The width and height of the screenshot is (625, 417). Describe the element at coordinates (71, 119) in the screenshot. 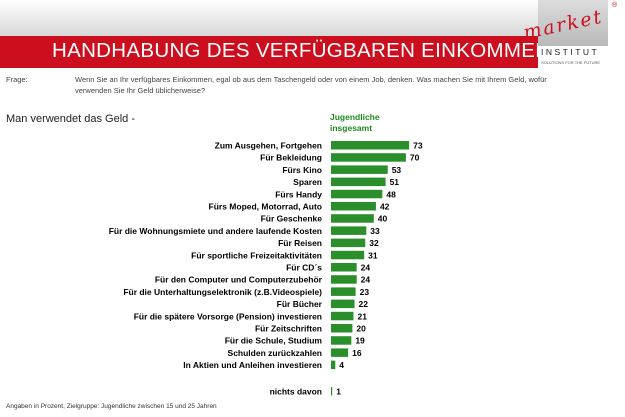

I see `chart-subheading: Man verwendet das Geld -` at that location.